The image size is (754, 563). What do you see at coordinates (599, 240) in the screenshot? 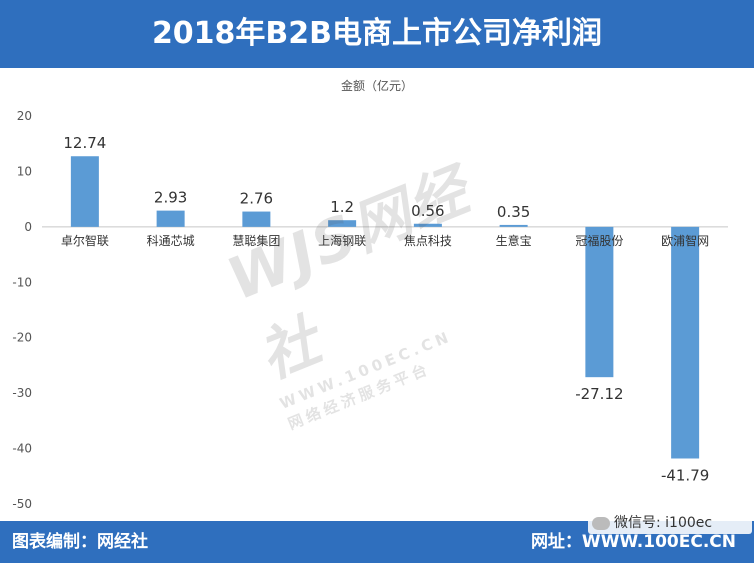
I see `category-label: 冠福股份` at bounding box center [599, 240].